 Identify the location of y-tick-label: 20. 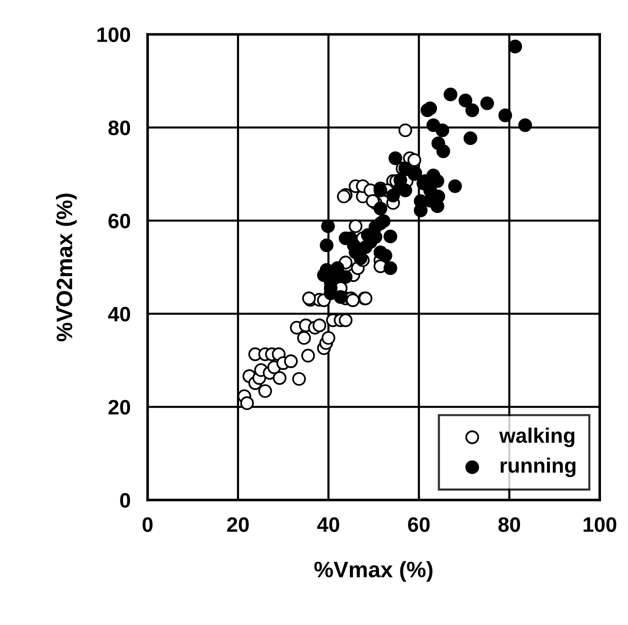
(119, 407).